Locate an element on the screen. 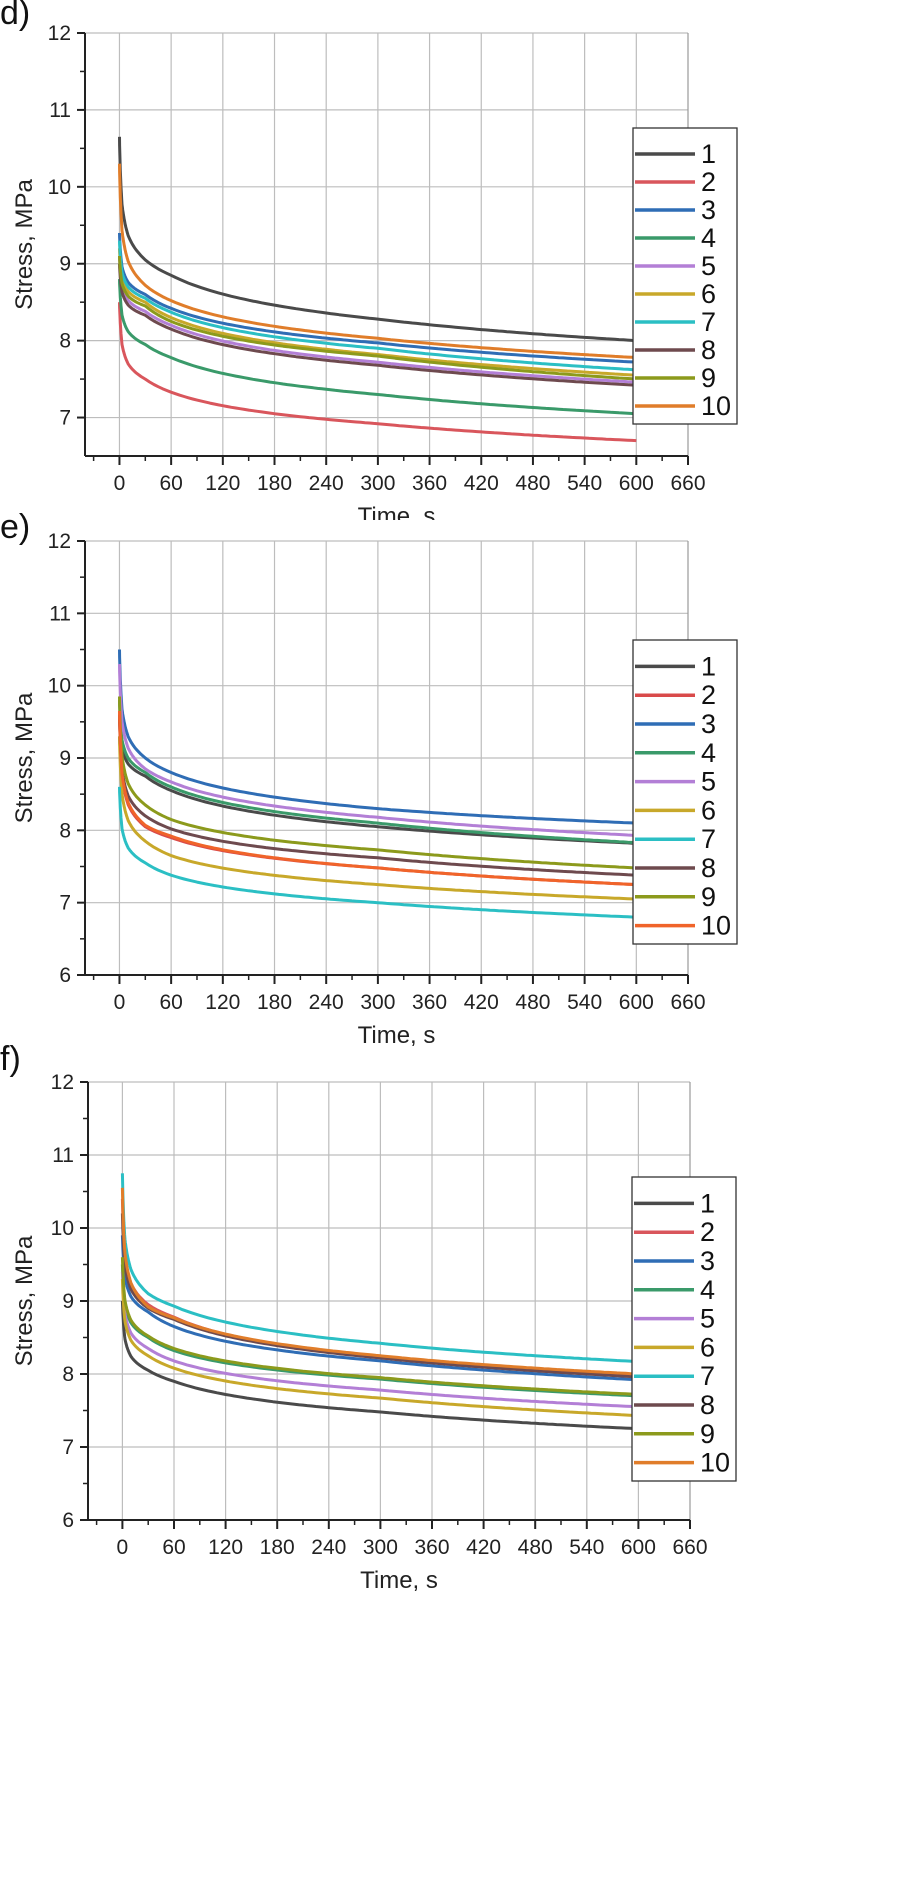 The width and height of the screenshot is (898, 1898). y-tick-label: 6 is located at coordinates (68, 1520).